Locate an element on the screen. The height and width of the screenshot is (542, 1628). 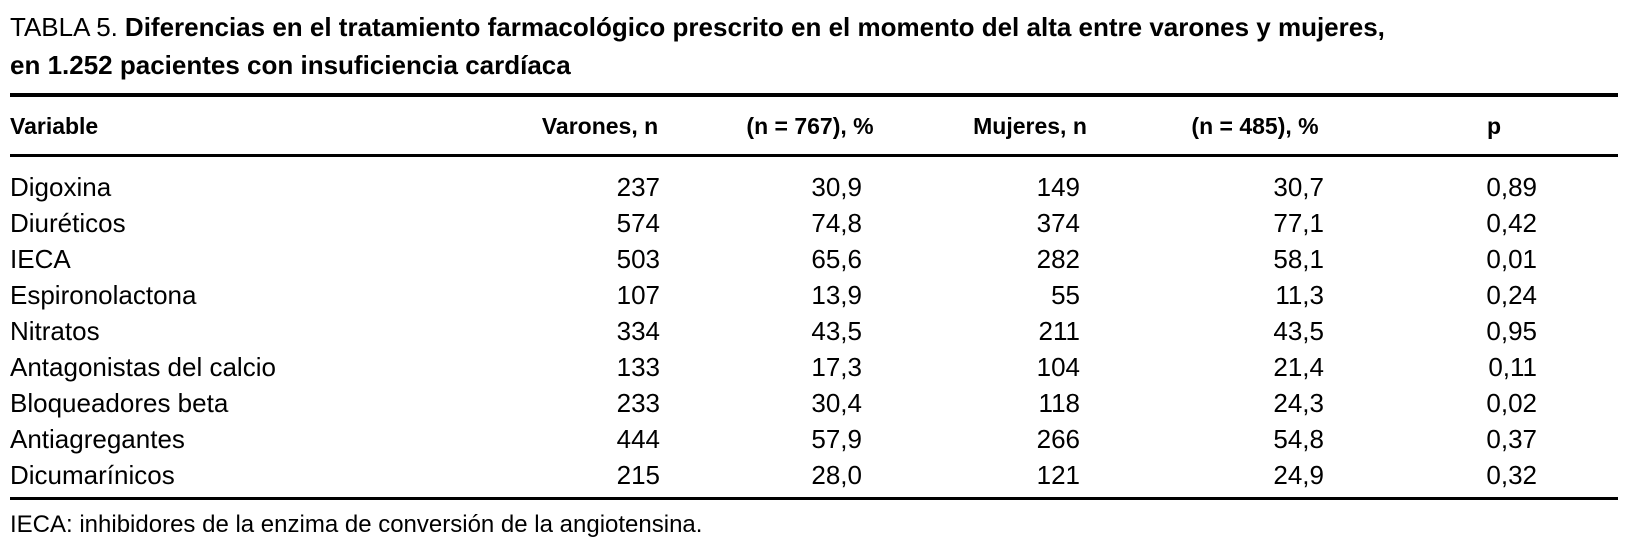
variable-cell: Diuréticos is located at coordinates (68, 222).